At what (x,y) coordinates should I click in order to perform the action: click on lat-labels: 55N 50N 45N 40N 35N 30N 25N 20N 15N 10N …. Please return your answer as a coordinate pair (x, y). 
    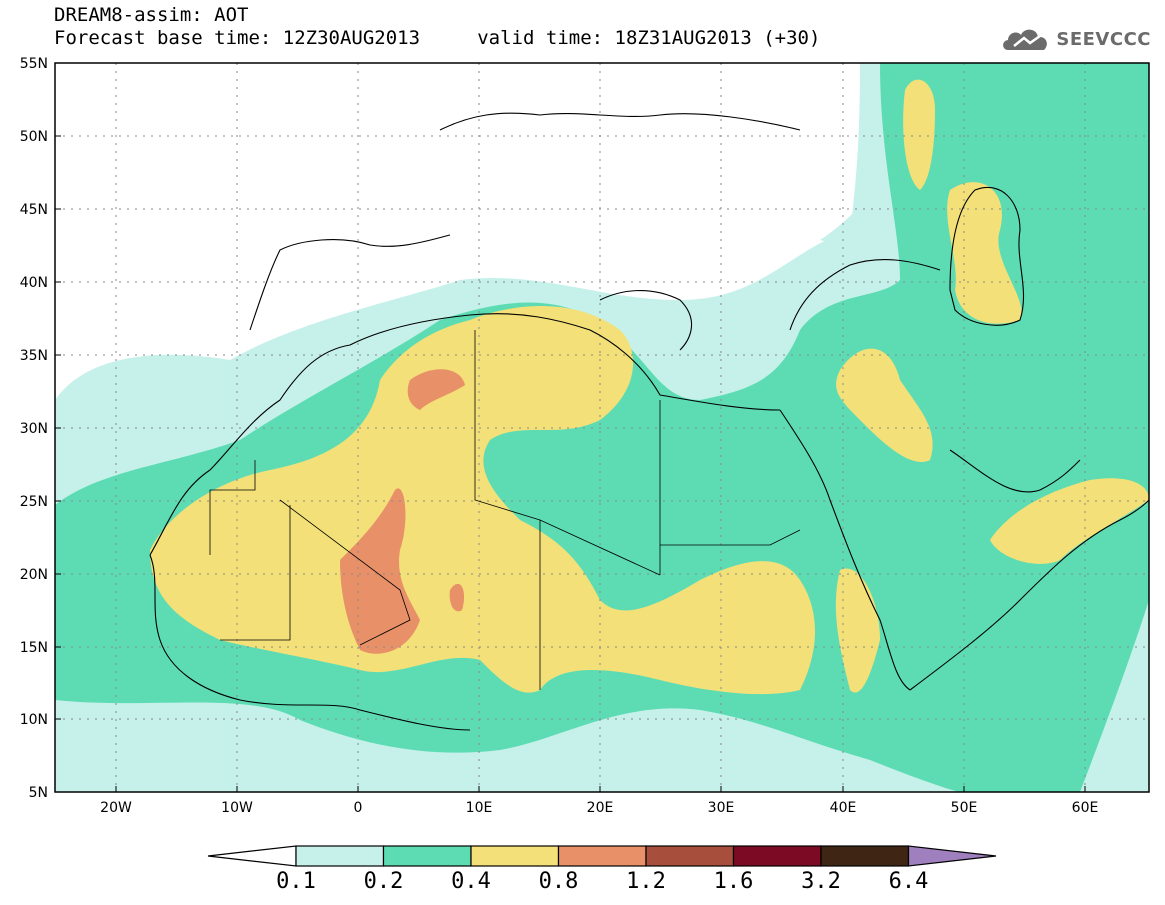
    Looking at the image, I should click on (34, 428).